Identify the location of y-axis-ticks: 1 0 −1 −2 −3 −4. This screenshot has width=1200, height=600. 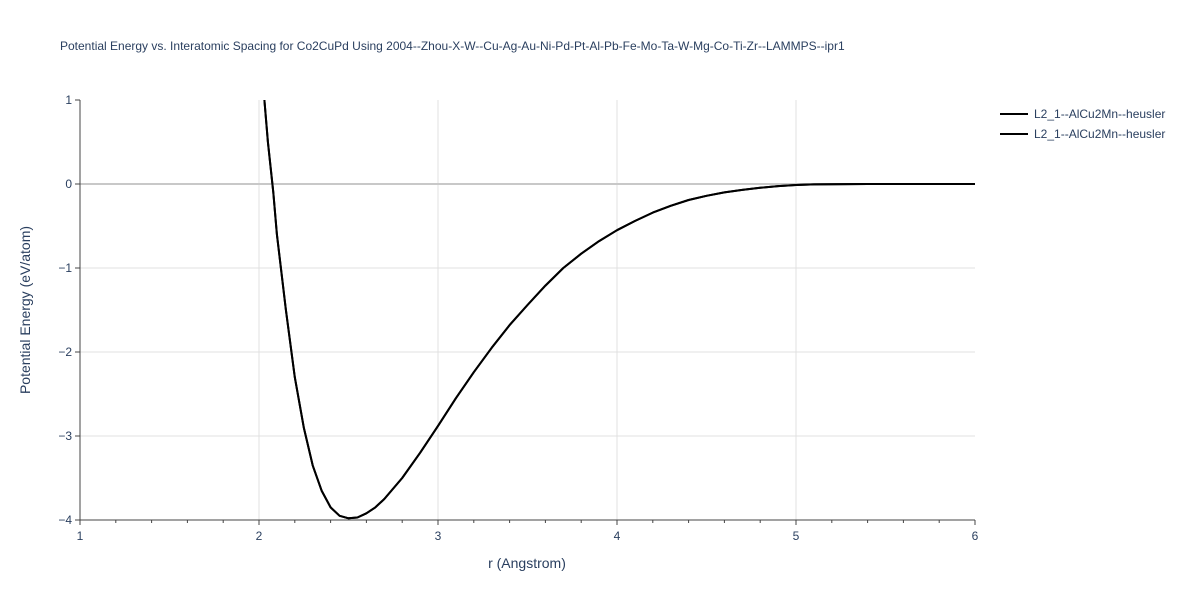
(69, 310).